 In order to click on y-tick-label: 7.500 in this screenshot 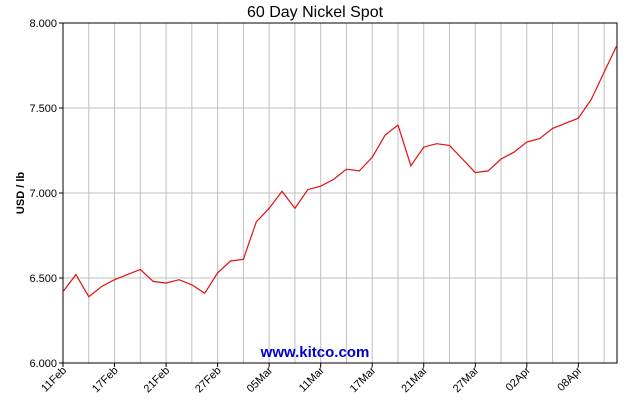, I will do `click(43, 109)`.